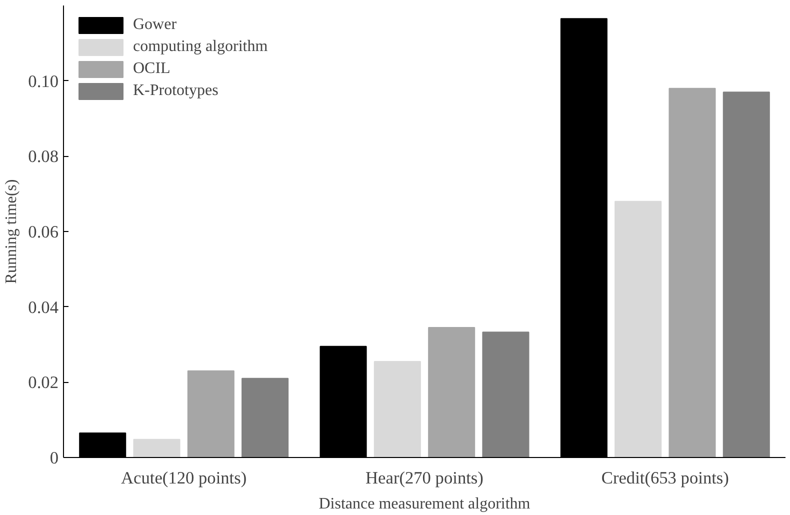 The width and height of the screenshot is (790, 515). What do you see at coordinates (175, 91) in the screenshot?
I see `legend-label: K-Prototypes` at bounding box center [175, 91].